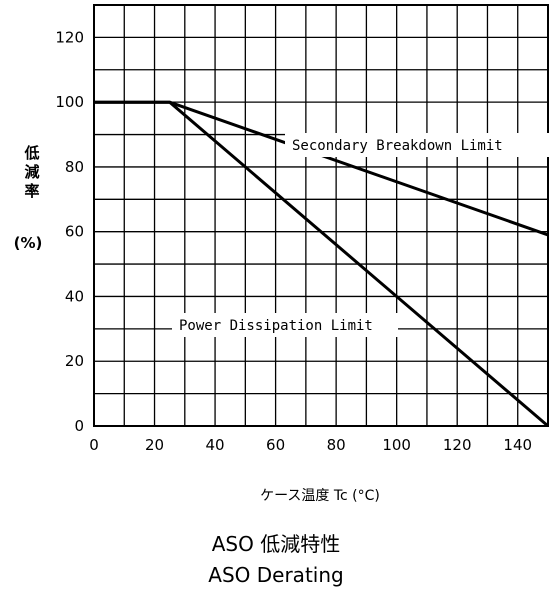 Image resolution: width=552 pixels, height=593 pixels. I want to click on x-axis-label: ケース温度 Tc (°C), so click(320, 496).